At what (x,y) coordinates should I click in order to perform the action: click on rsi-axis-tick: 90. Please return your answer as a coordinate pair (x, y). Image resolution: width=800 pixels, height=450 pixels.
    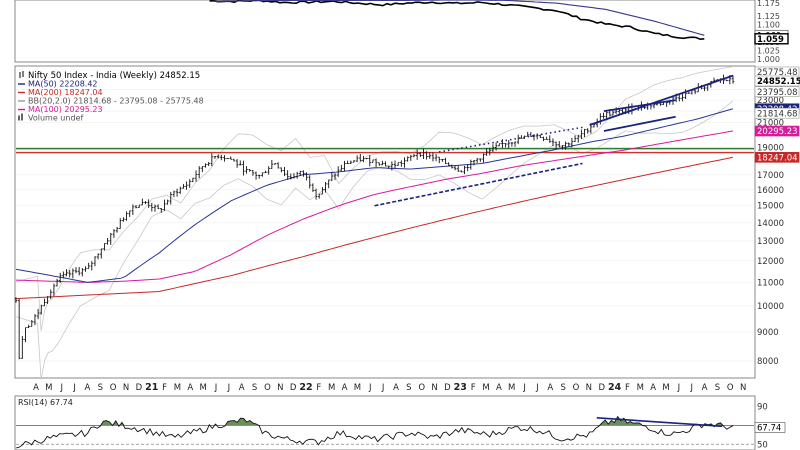
    Looking at the image, I should click on (762, 407).